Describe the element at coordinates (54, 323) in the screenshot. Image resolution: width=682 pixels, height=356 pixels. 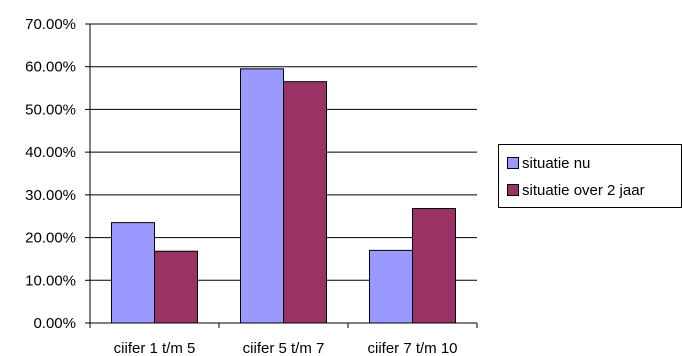
I see `y-tick-label: 0.00%` at that location.